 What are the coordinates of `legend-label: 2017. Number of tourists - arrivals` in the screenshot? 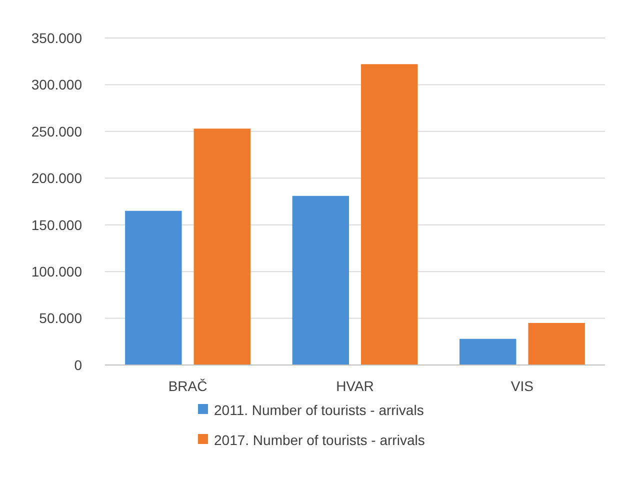 It's located at (319, 440).